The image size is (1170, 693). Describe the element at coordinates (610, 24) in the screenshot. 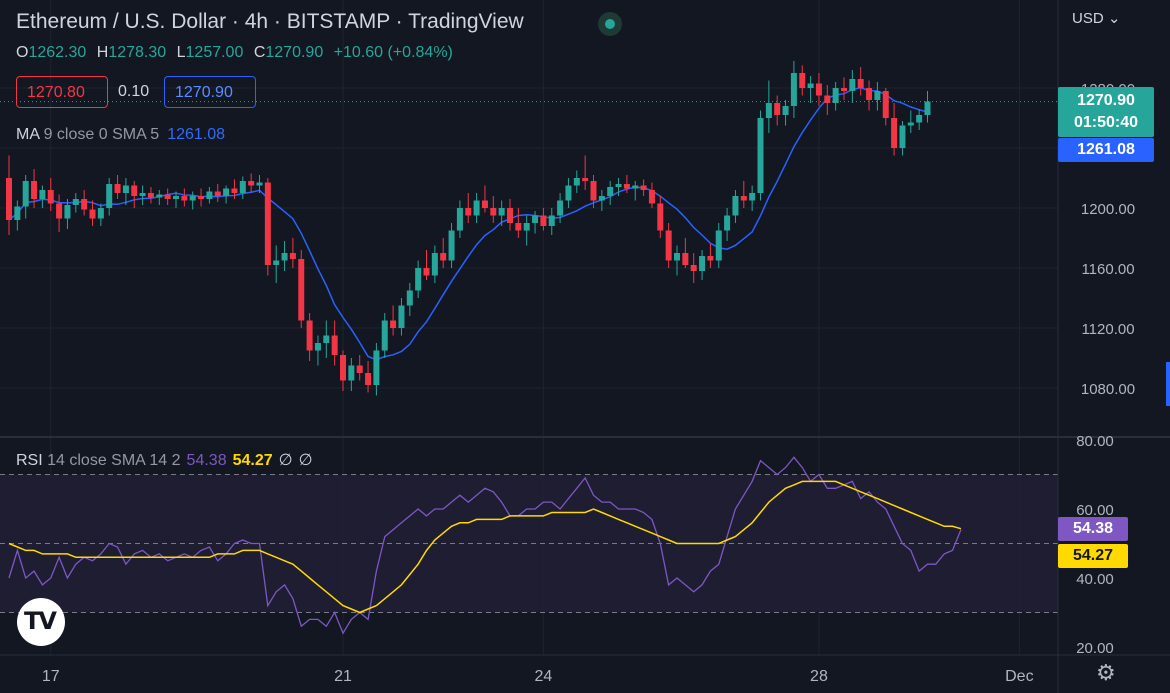

I see `market-status-icon` at that location.